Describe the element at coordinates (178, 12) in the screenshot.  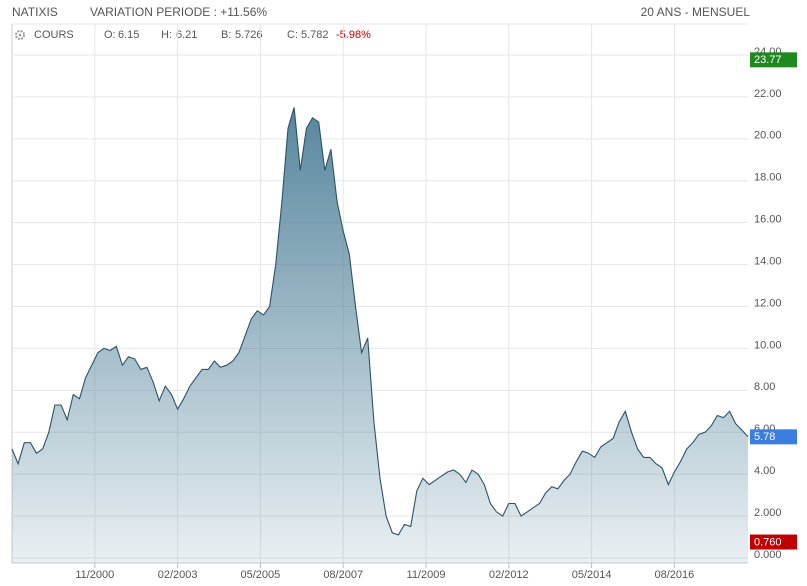
I see `variation: VARIATION PERIODE : +11.56%` at that location.